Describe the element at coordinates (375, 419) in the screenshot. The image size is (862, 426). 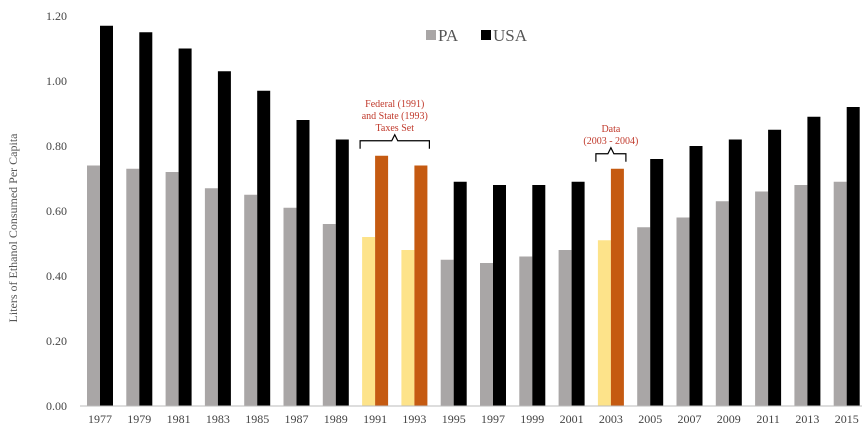
I see `x-tick-label: 1991` at that location.